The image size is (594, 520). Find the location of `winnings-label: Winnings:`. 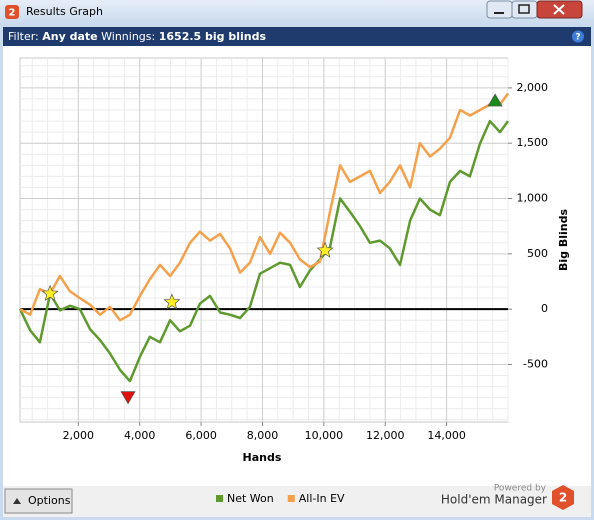

winnings-label: Winnings: is located at coordinates (128, 36).